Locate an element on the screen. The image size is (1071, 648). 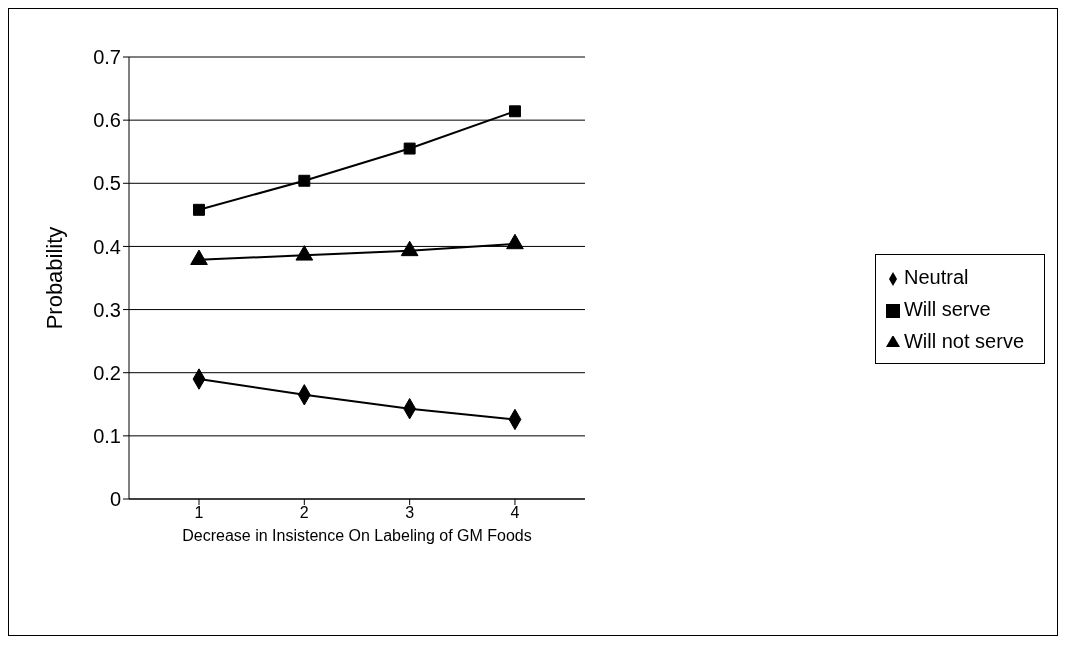
y-tick-label: 0.2 is located at coordinates (107, 372).